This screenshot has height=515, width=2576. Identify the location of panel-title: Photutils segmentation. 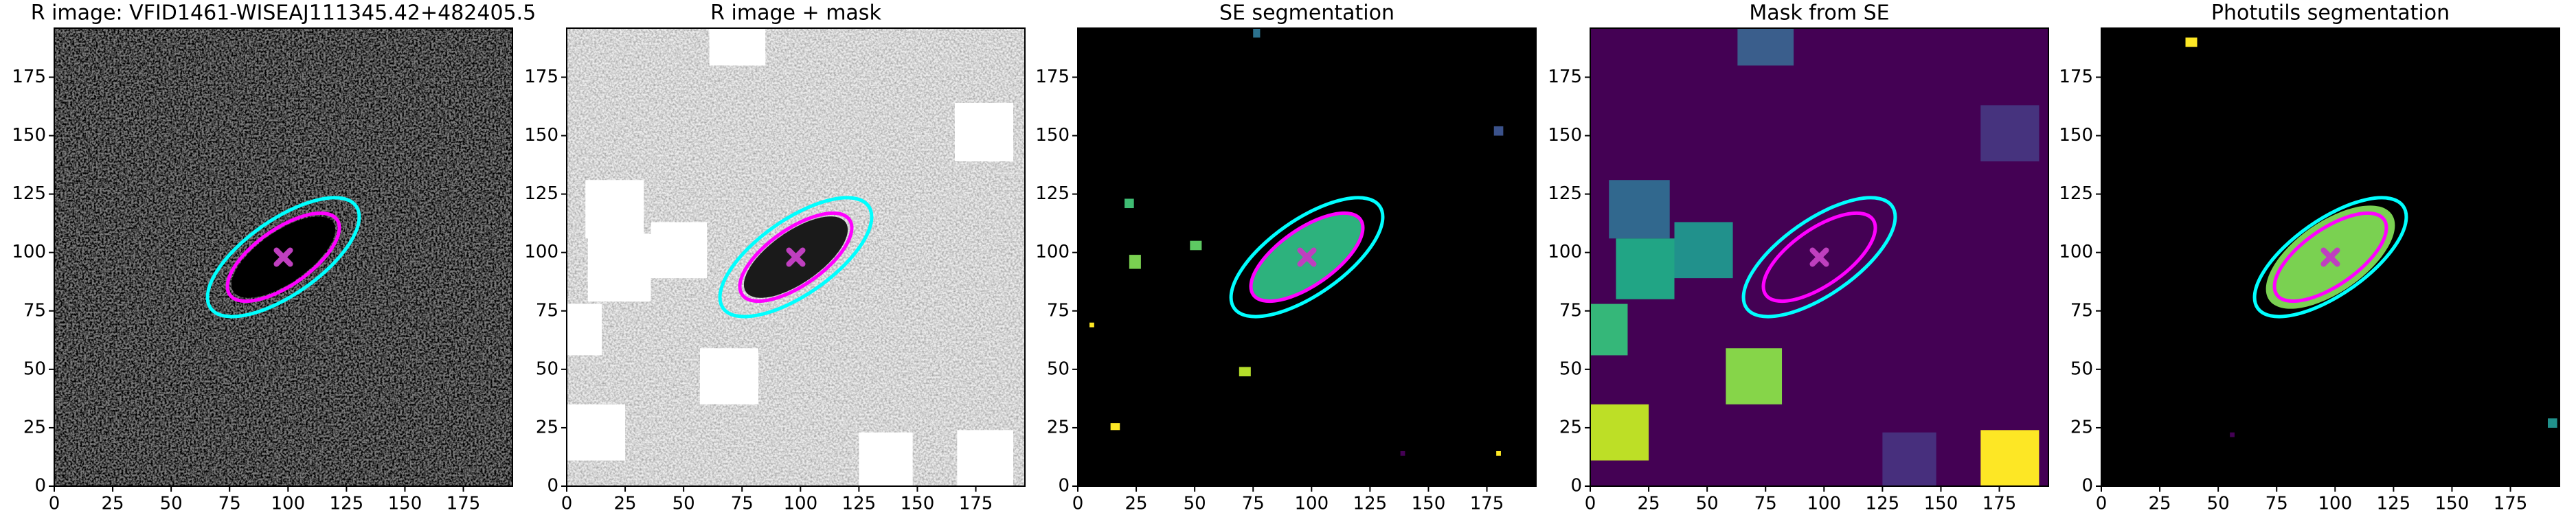
(2330, 13).